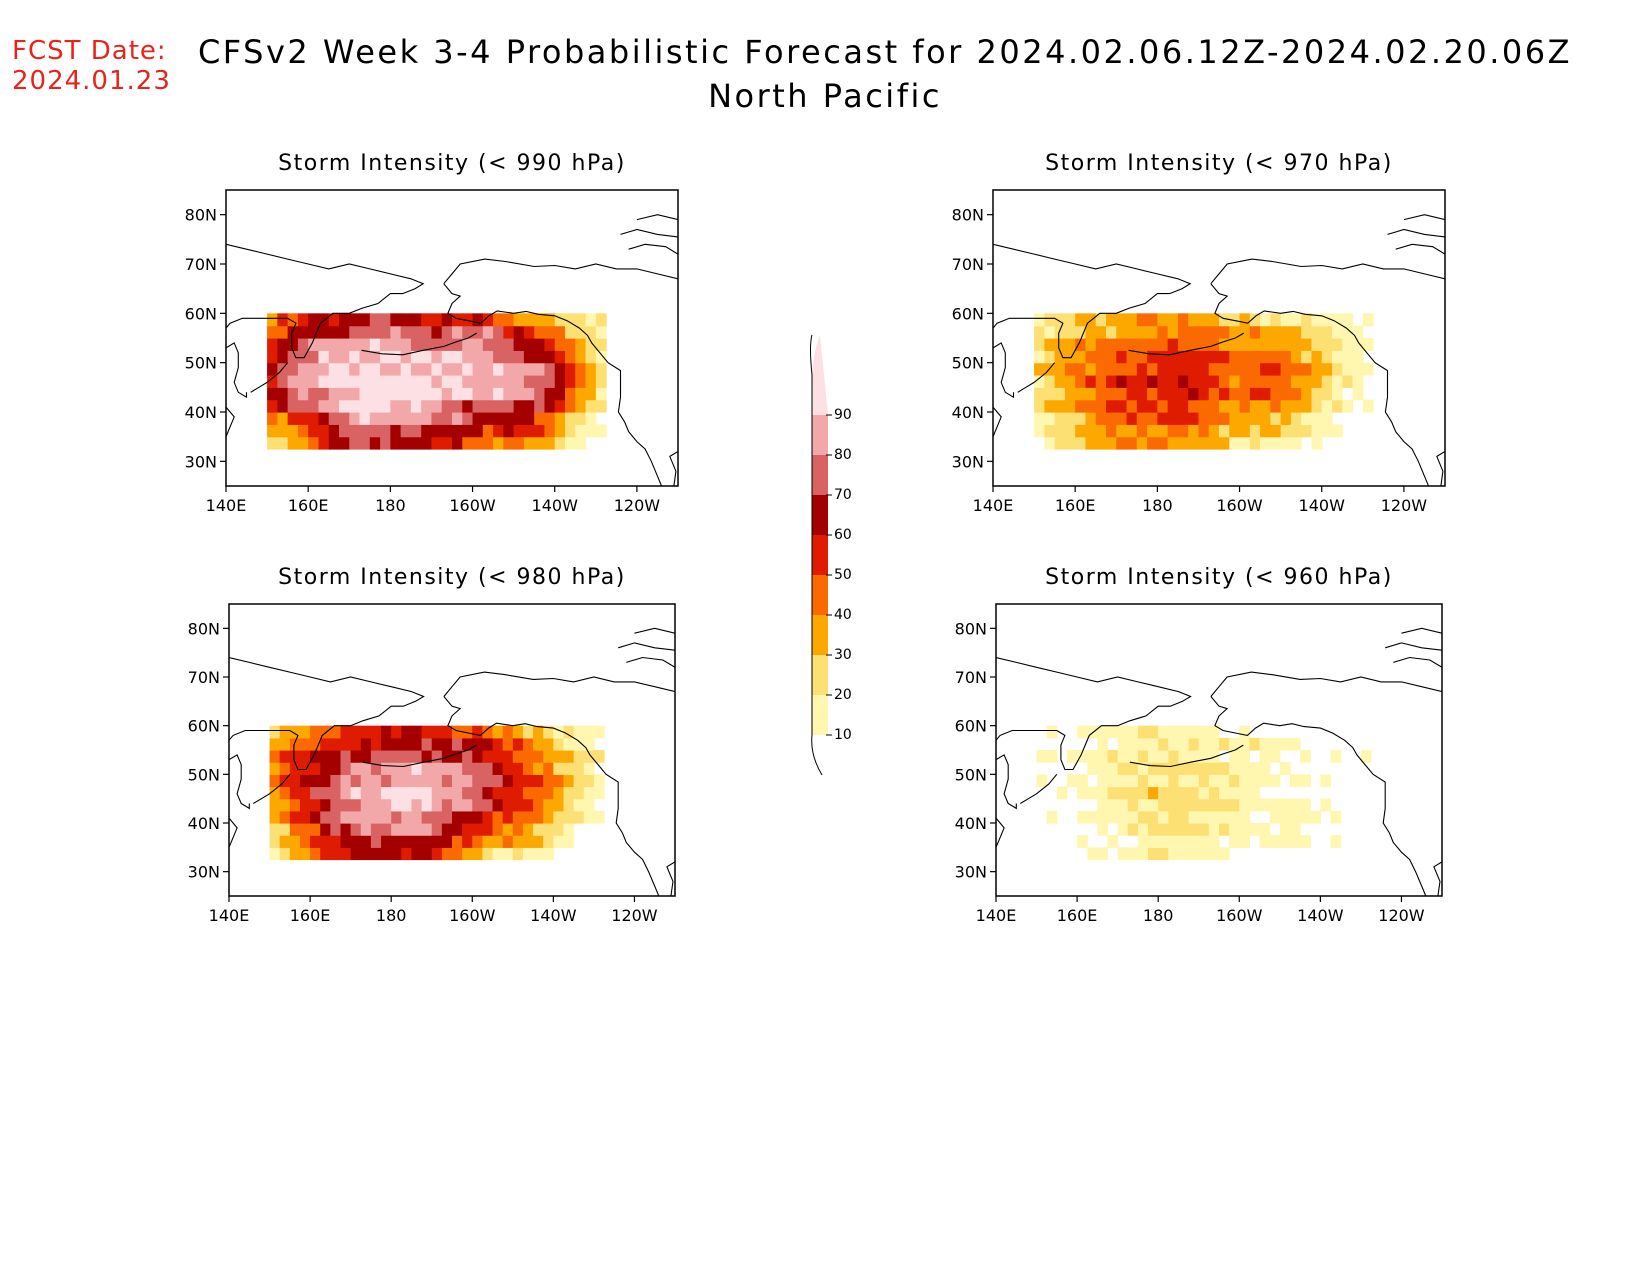 The image size is (1650, 1275). Describe the element at coordinates (820, 515) in the screenshot. I see `legend-swatch` at that location.